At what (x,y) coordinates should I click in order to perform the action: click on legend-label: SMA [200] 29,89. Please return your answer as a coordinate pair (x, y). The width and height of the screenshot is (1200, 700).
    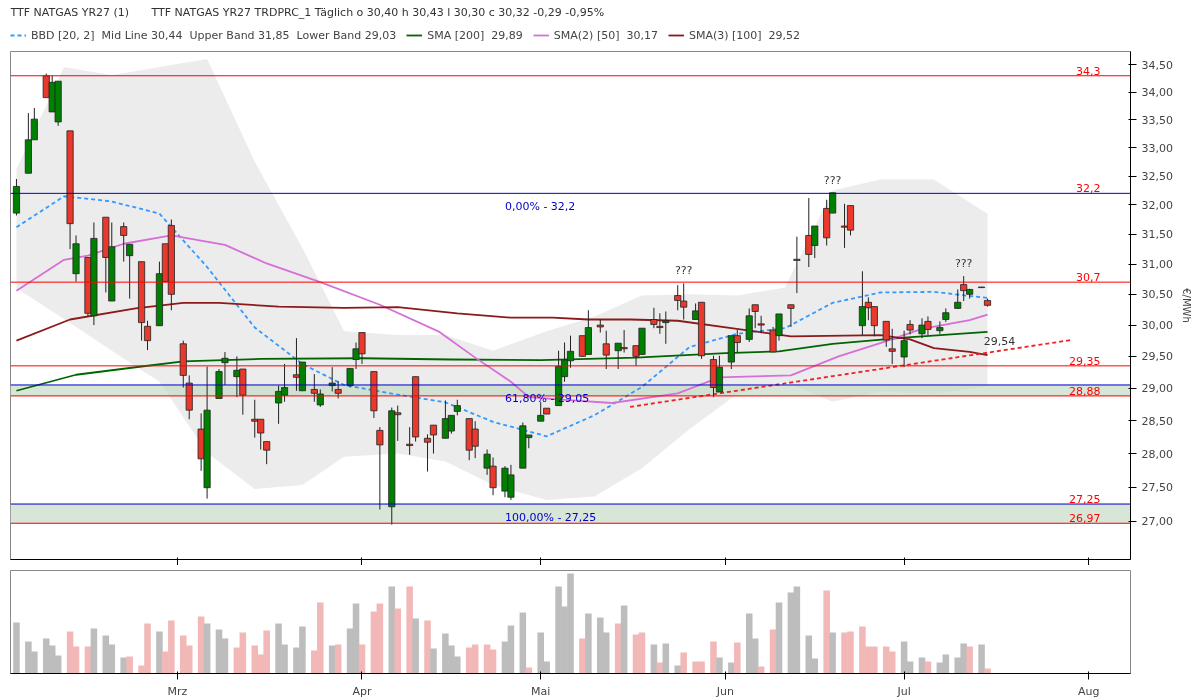
    Looking at the image, I should click on (475, 35).